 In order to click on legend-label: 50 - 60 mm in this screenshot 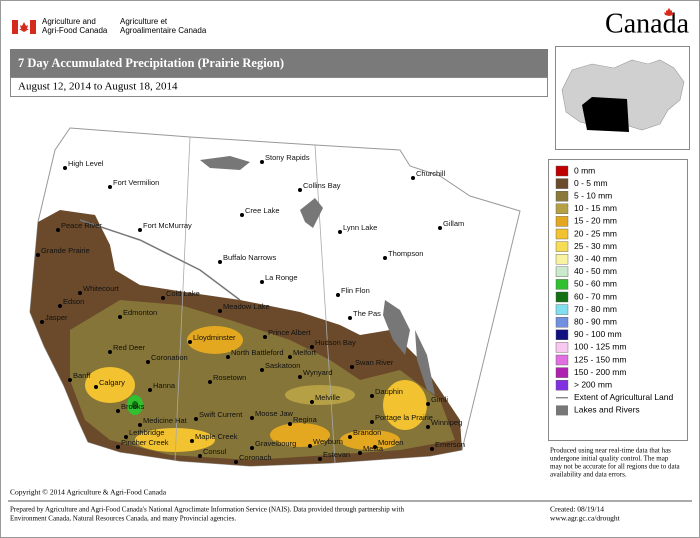, I will do `click(595, 284)`.